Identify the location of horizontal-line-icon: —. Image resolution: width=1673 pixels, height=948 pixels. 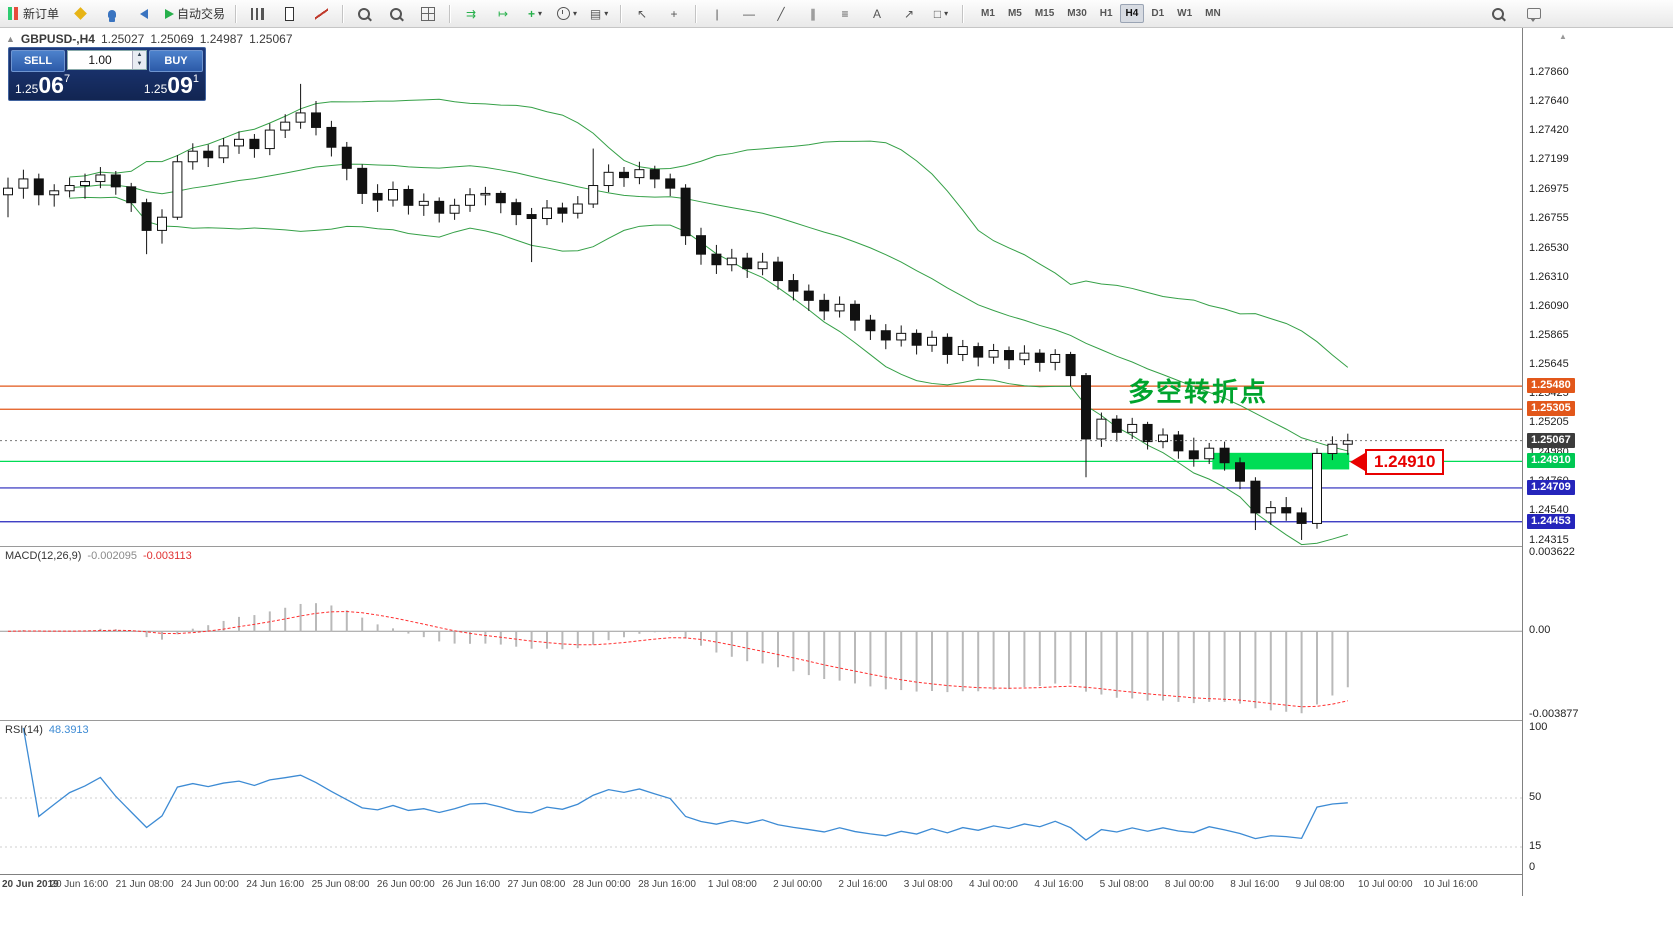
(749, 13).